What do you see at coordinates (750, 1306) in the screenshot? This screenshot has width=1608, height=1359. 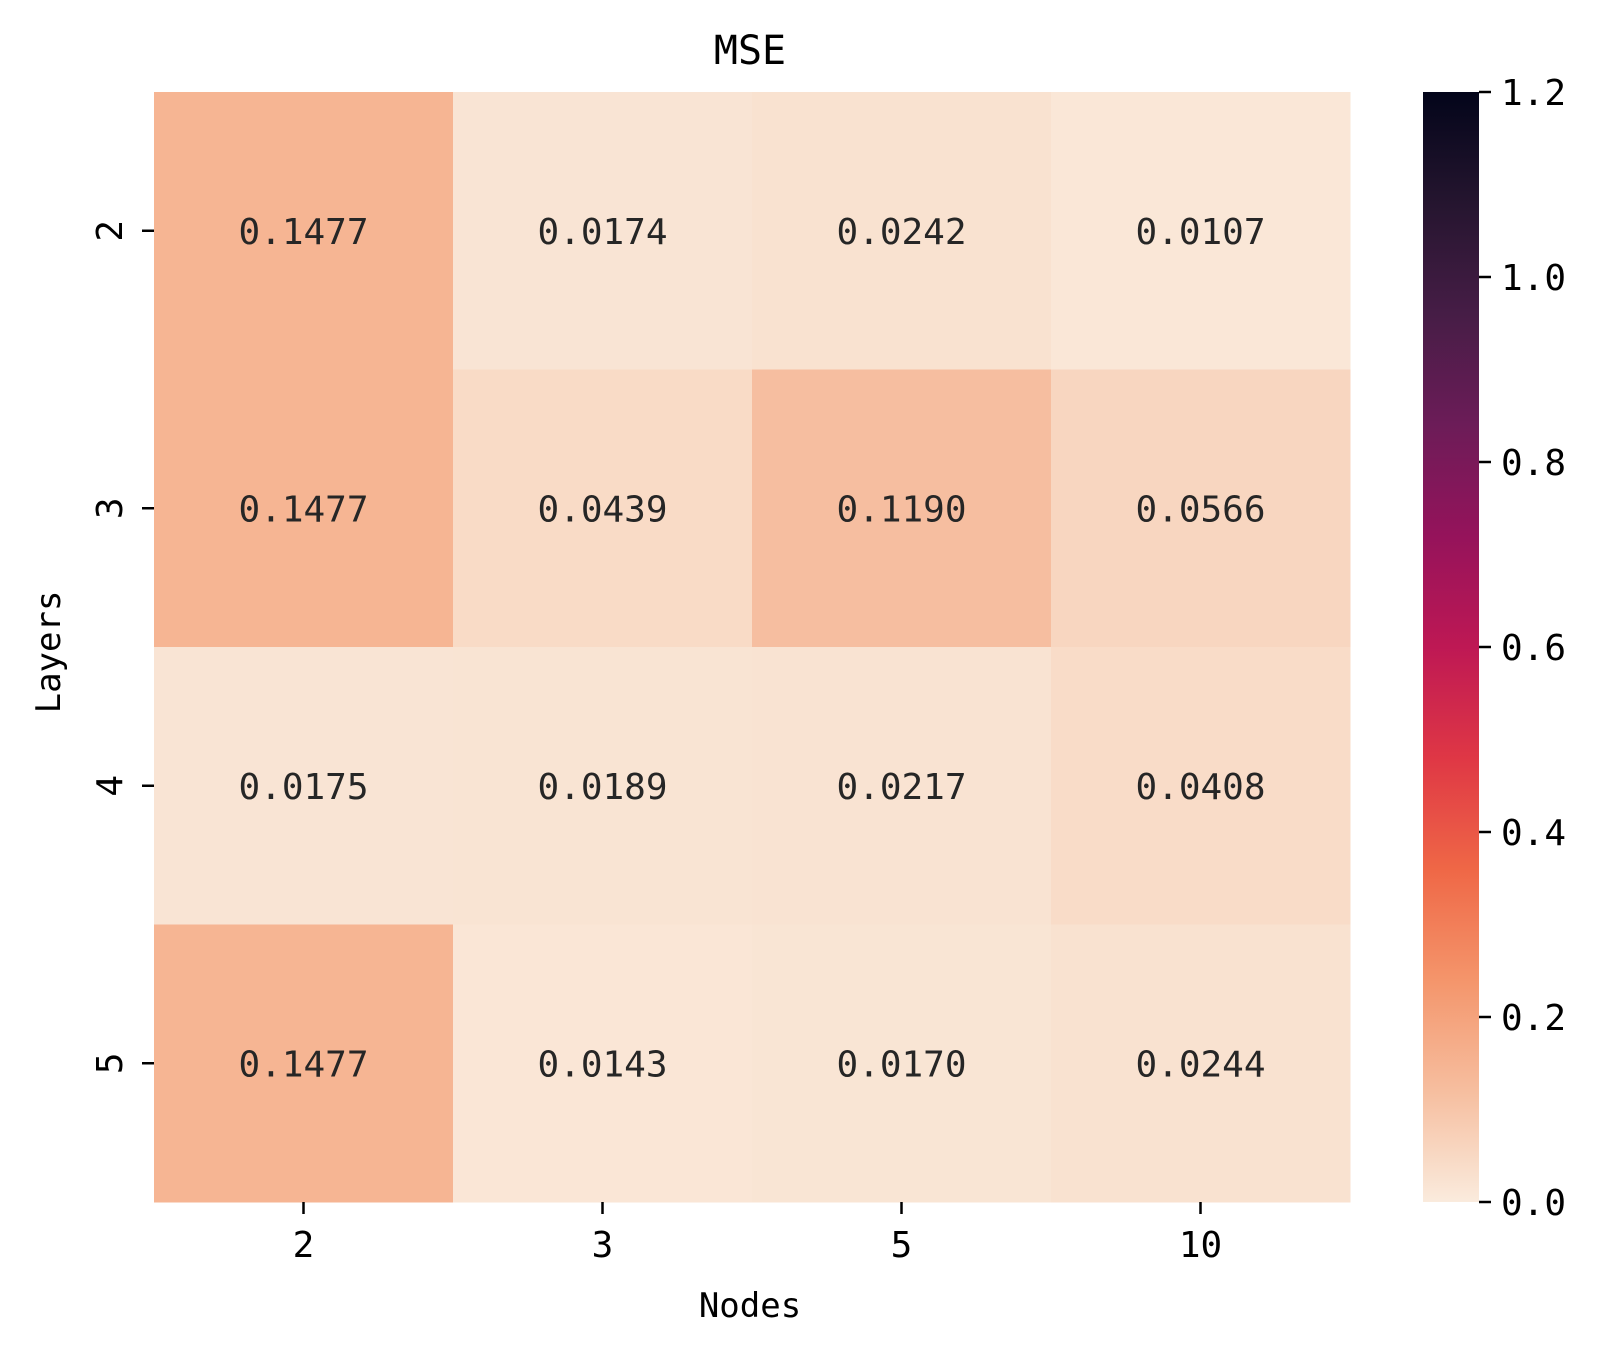 I see `x-axis-label: Nodes` at bounding box center [750, 1306].